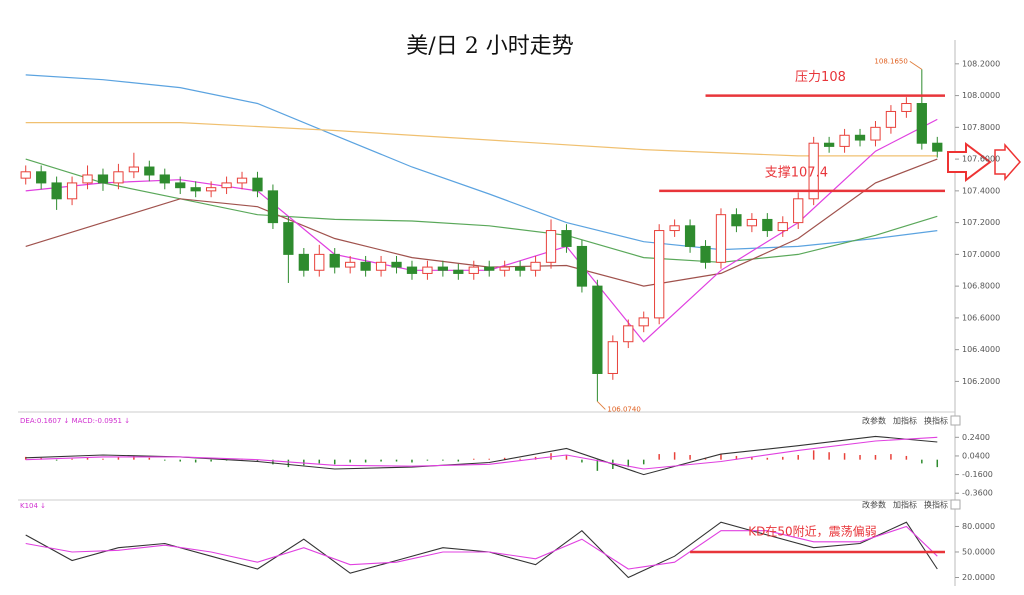 Image resolution: width=1024 pixels, height=595 pixels. I want to click on y-tick-label: 107.2000, so click(981, 222).